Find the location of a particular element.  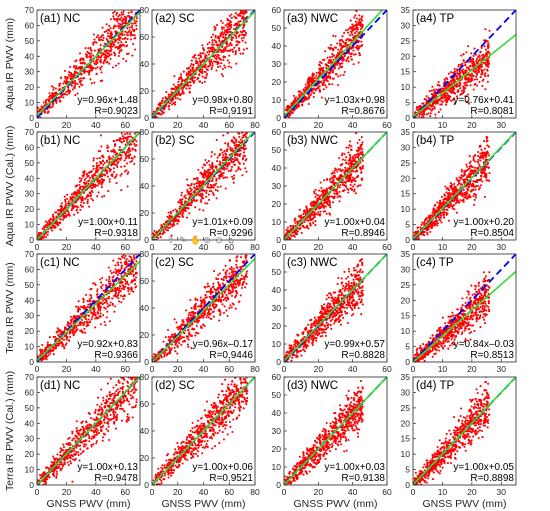

y-tick-label: 20 is located at coordinates (30, 87).